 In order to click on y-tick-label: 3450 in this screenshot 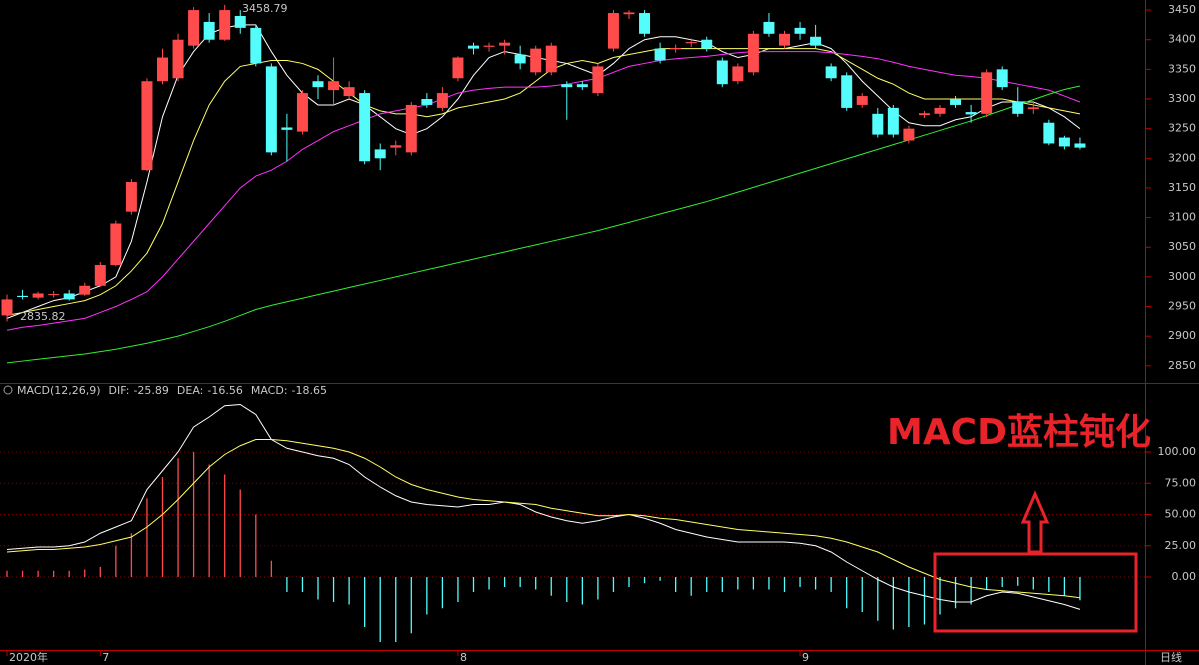, I will do `click(1182, 9)`.